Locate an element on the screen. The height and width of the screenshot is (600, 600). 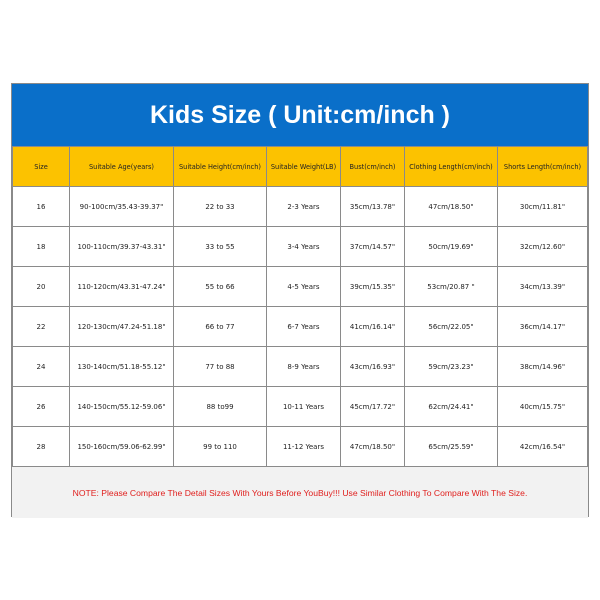
table-cell: 150-160cm/59.06-62.99" is located at coordinates (121, 446).